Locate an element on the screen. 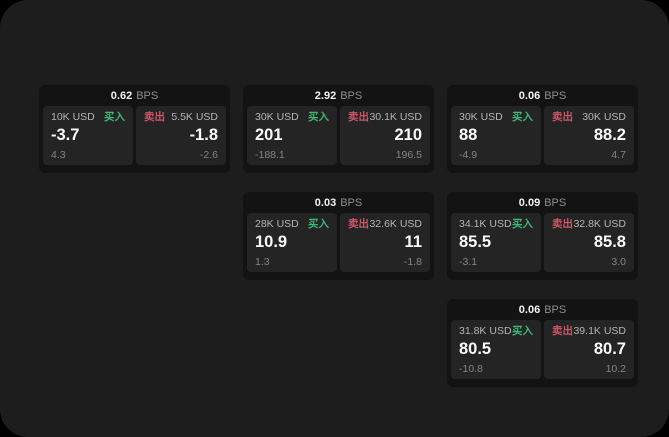  buy-price: 201 is located at coordinates (269, 135).